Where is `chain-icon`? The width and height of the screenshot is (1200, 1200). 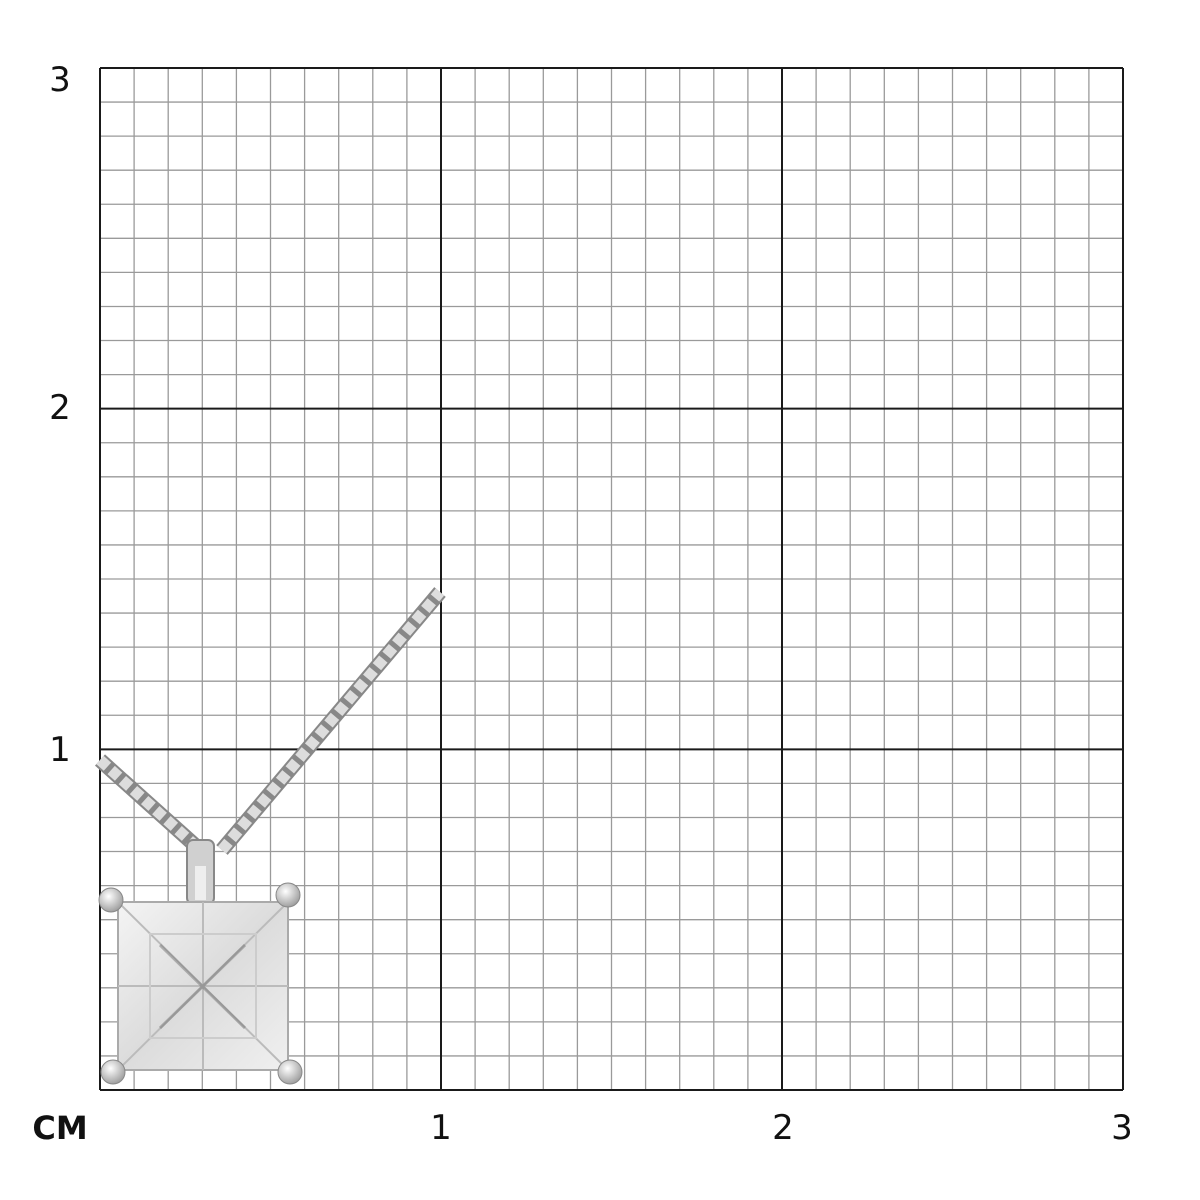
chain-icon is located at coordinates (270, 721).